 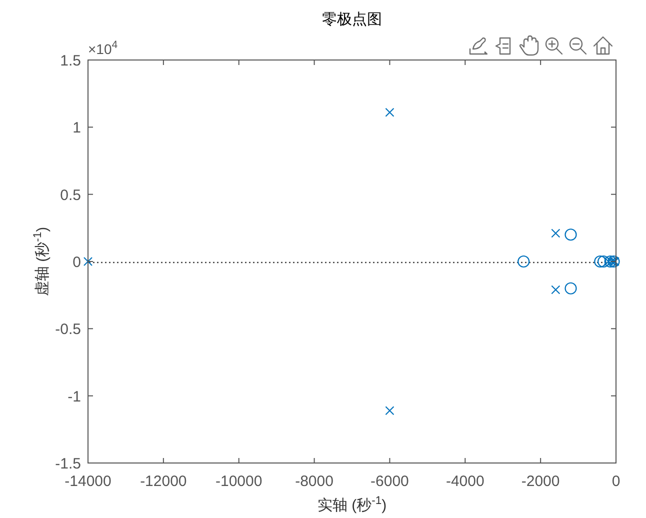 What do you see at coordinates (352, 20) in the screenshot?
I see `title: 零极点图` at bounding box center [352, 20].